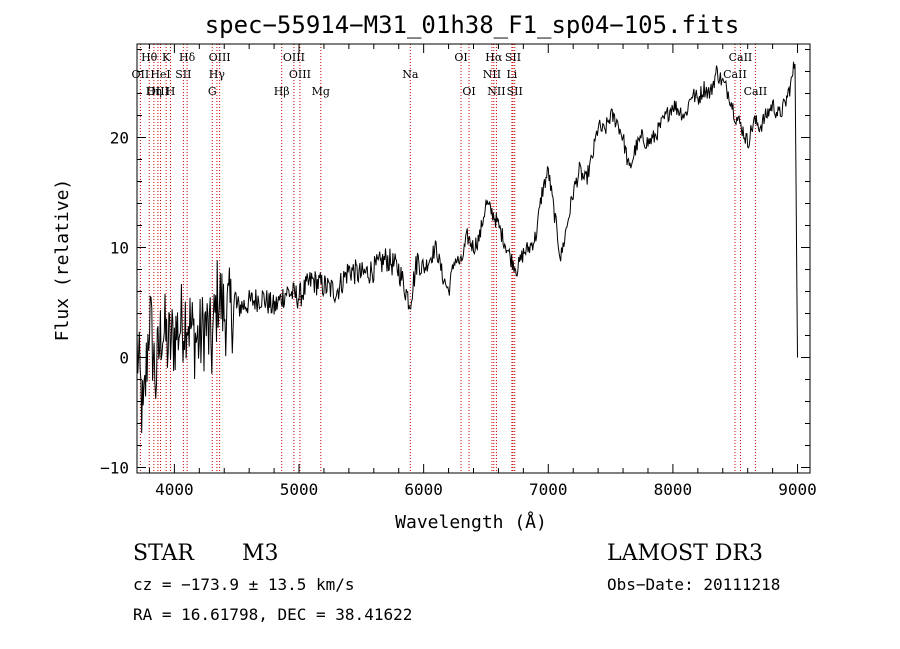 Image resolution: width=900 pixels, height=649 pixels. Describe the element at coordinates (217, 74) in the screenshot. I see `line-label: Hγ` at that location.